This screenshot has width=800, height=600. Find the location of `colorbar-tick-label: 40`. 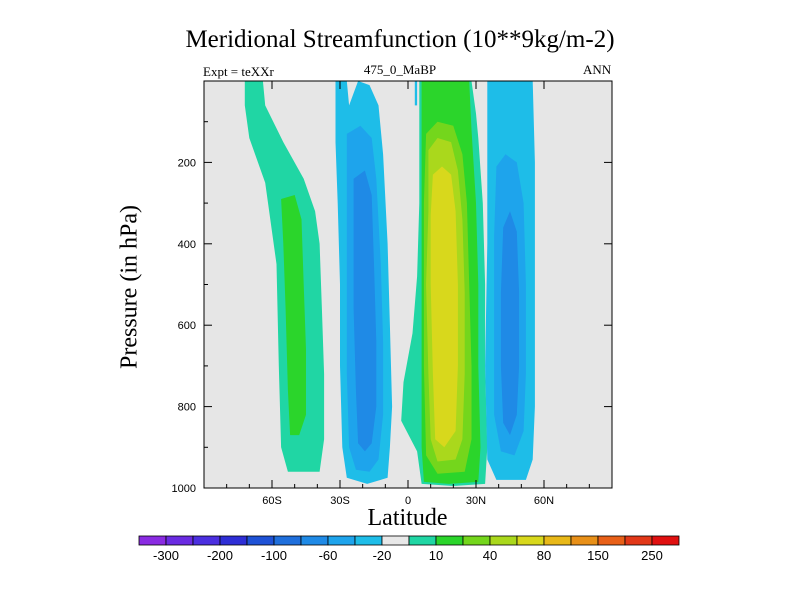

colorbar-tick-label: 40 is located at coordinates (490, 555).